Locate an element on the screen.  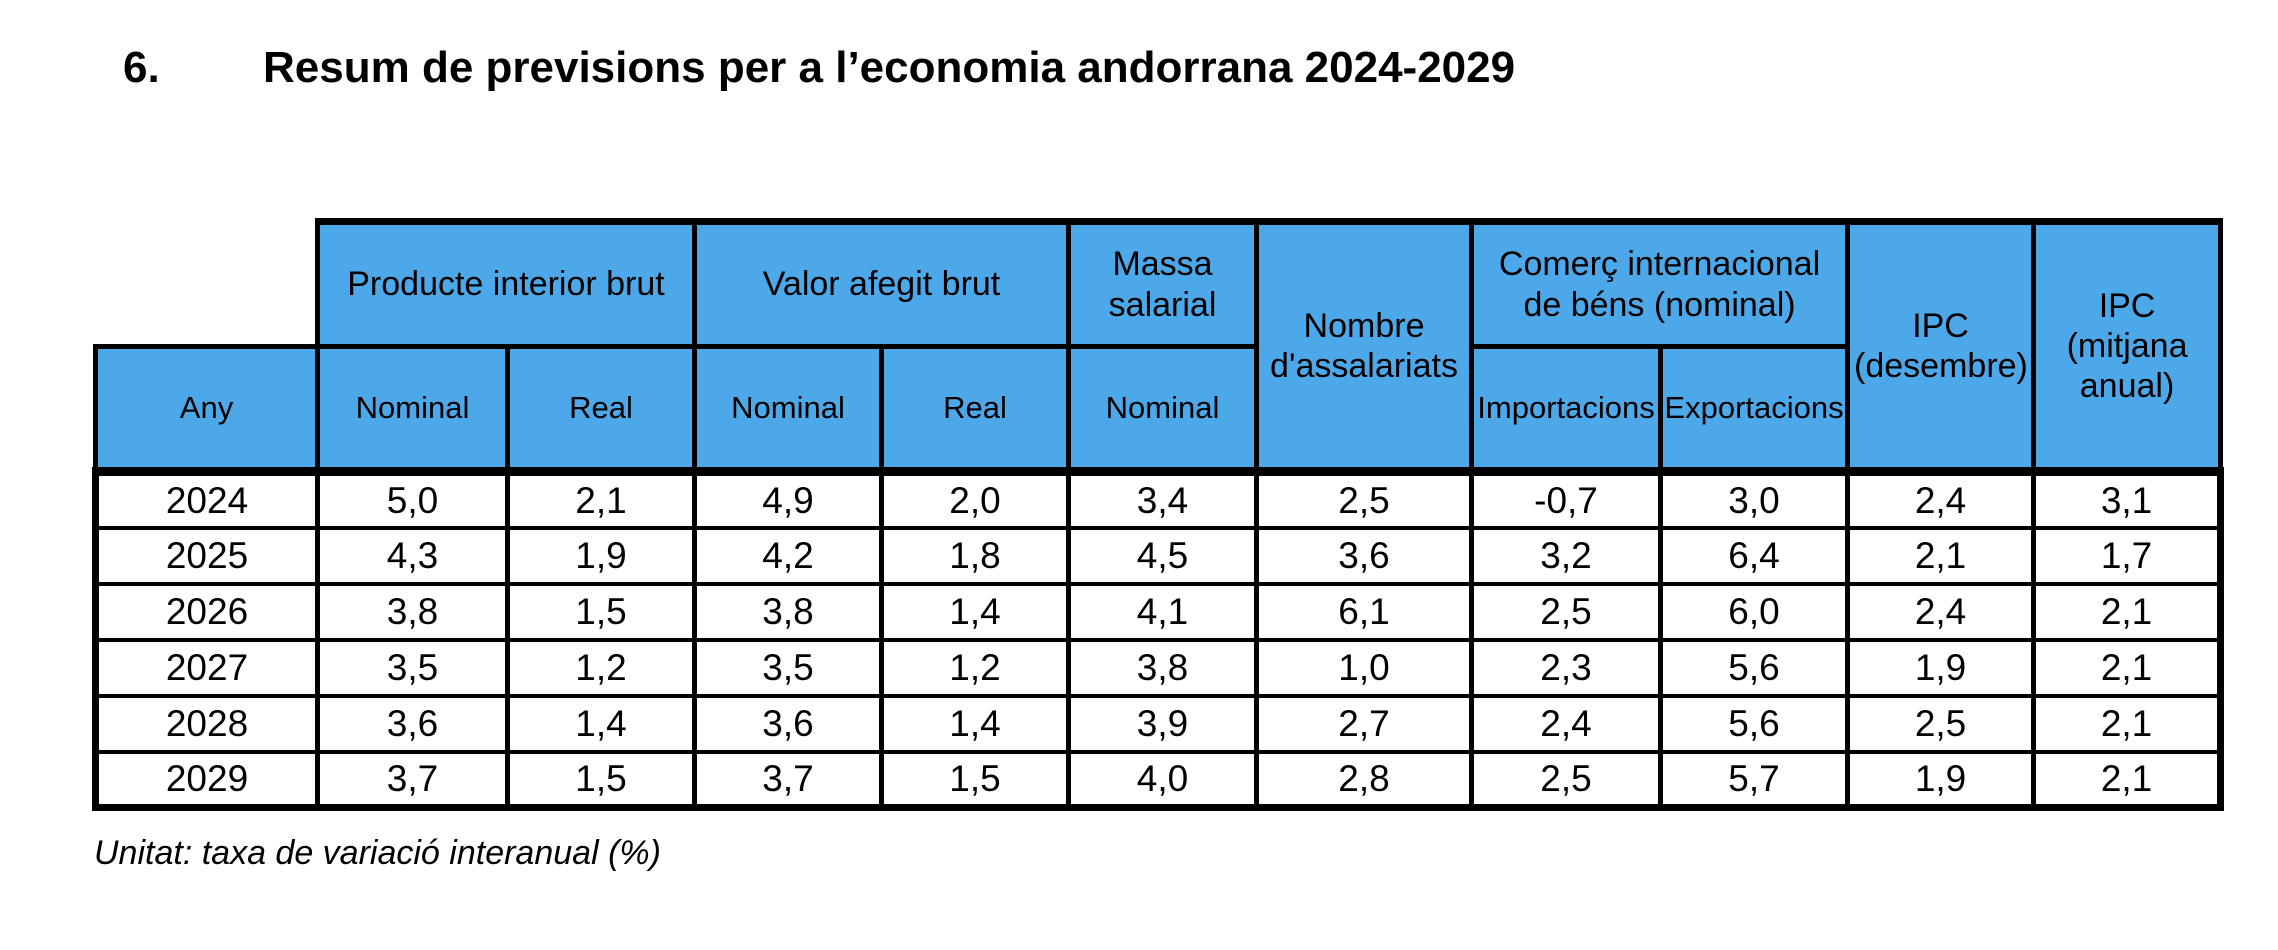
group-header-vab: Valor afegit brut is located at coordinates (881, 283).